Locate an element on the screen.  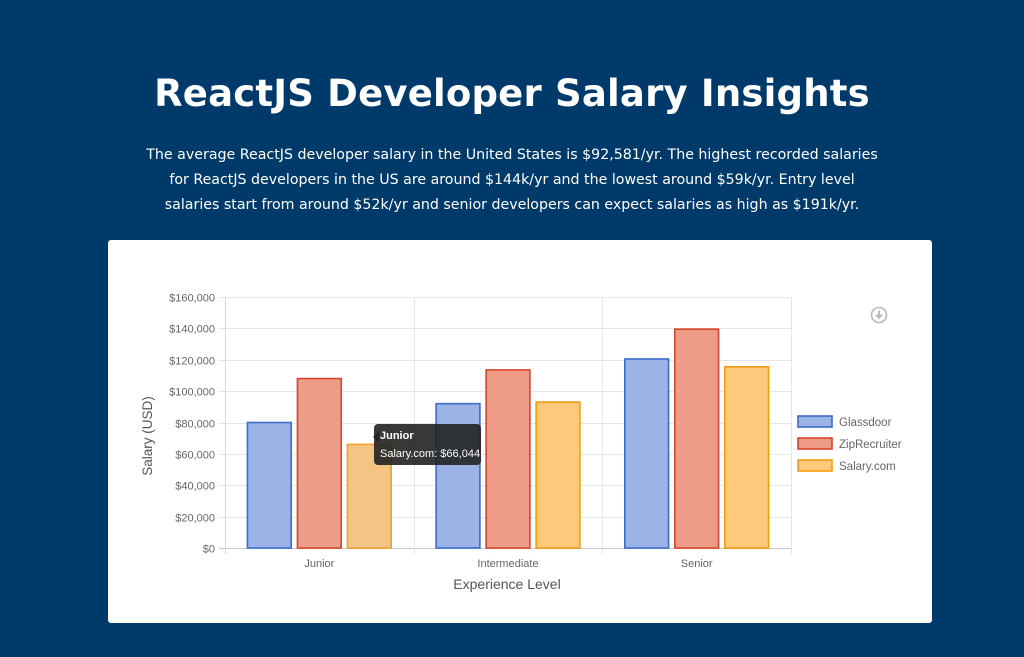
page-title: ReactJS Developer Salary Insights is located at coordinates (512, 93).